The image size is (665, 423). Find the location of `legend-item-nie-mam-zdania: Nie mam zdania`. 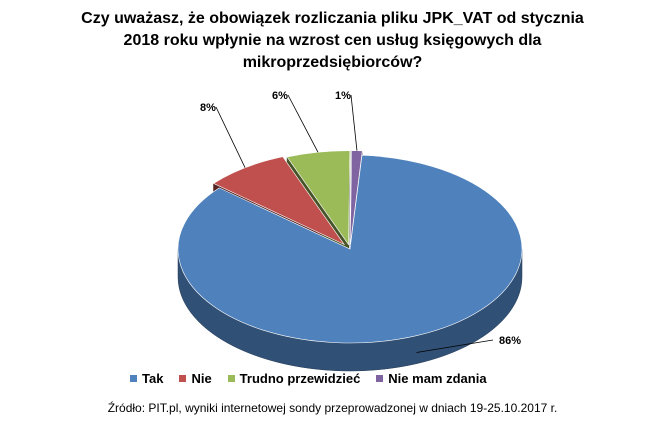

legend-item-nie-mam-zdania: Nie mam zdania is located at coordinates (431, 378).